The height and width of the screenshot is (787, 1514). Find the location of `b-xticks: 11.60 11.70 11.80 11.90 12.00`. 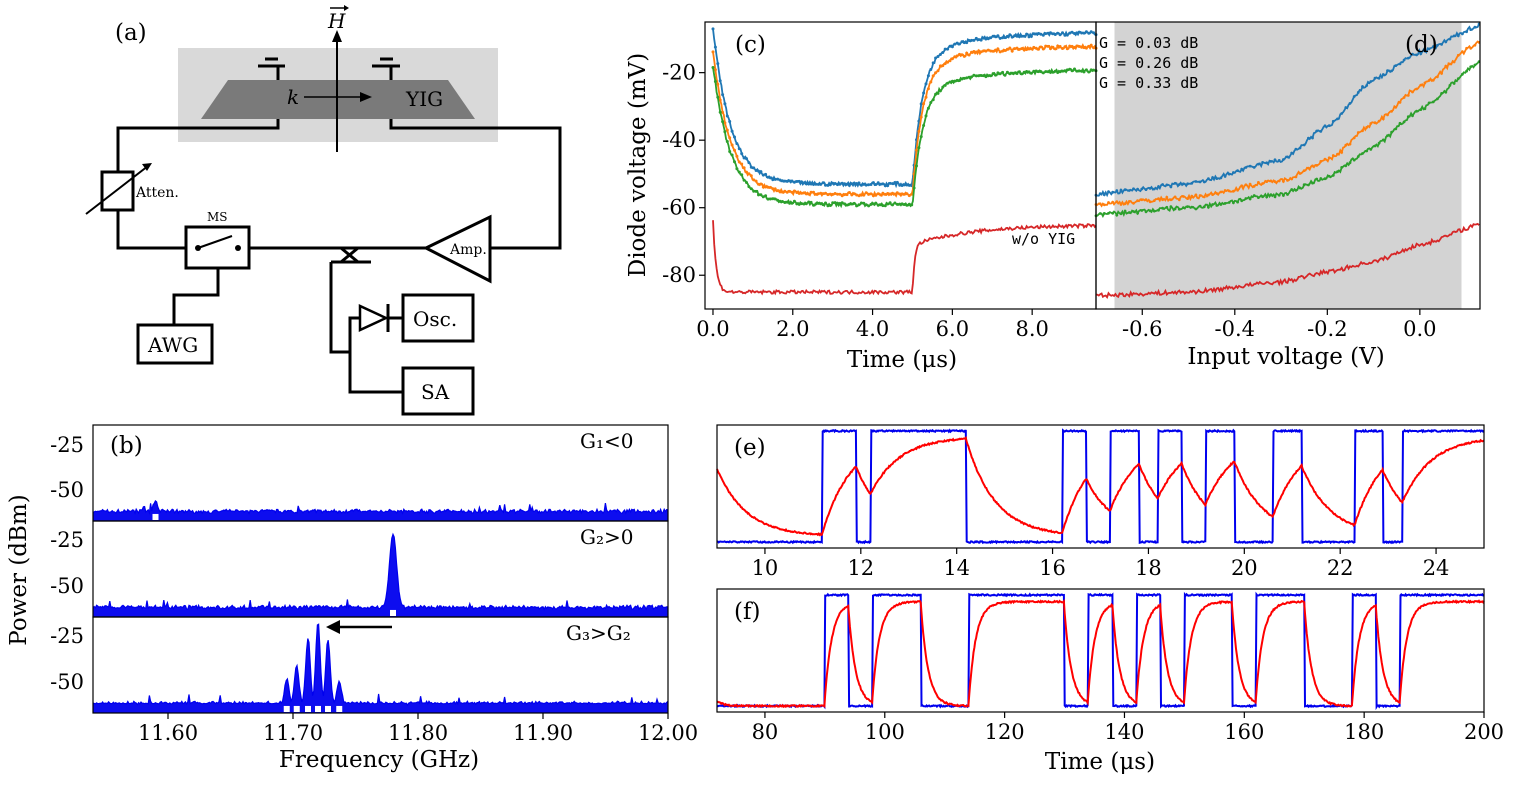

b-xticks: 11.60 11.70 11.80 11.90 12.00 is located at coordinates (418, 729).